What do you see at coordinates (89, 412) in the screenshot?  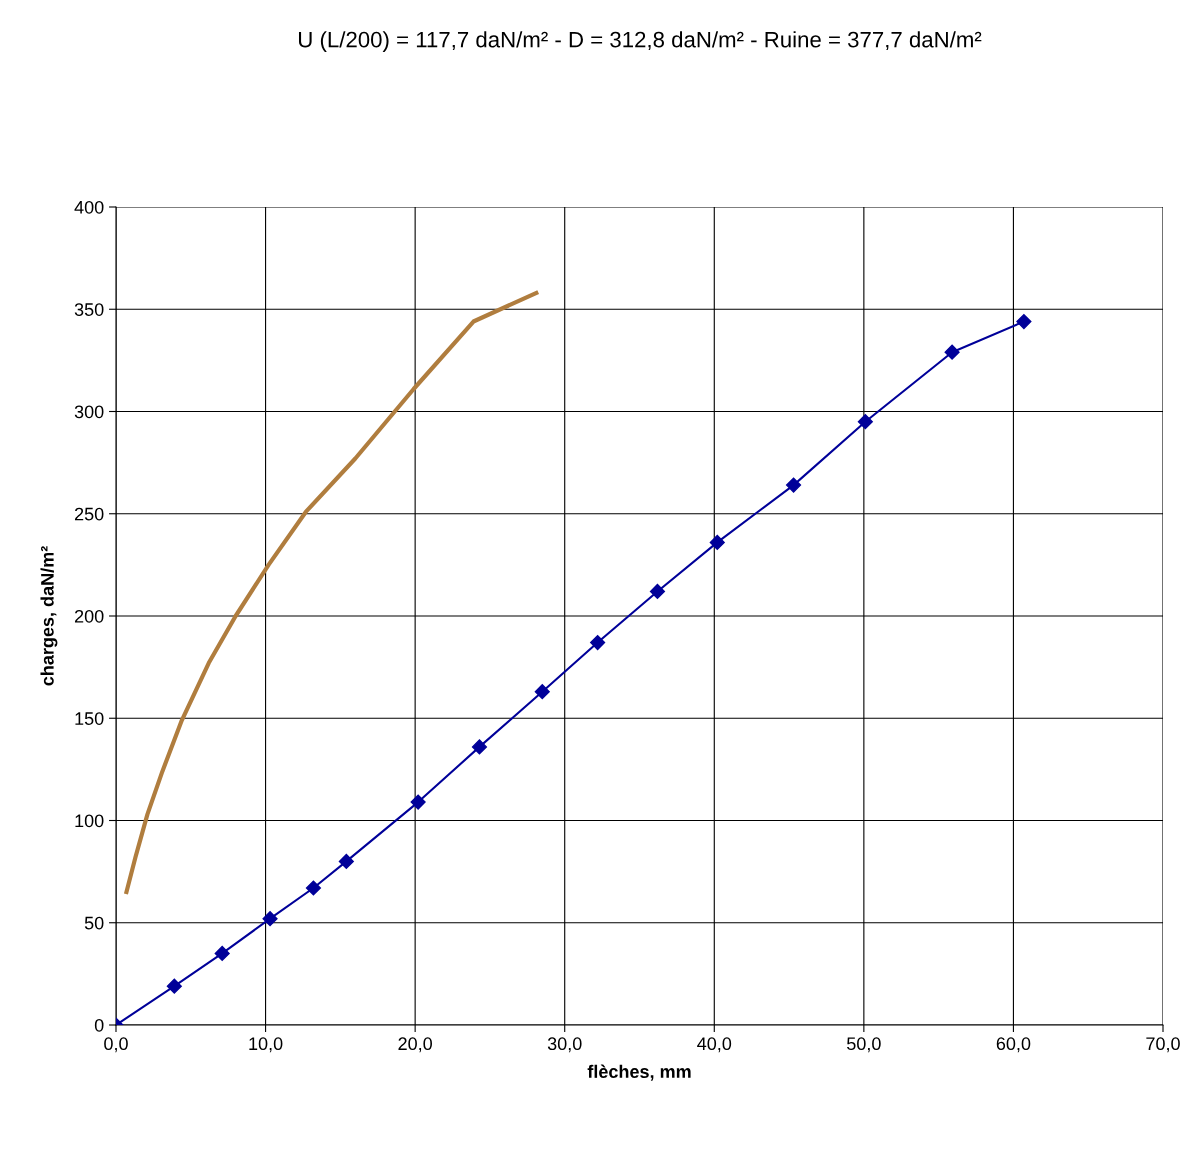 I see `y-tick-label: 300` at bounding box center [89, 412].